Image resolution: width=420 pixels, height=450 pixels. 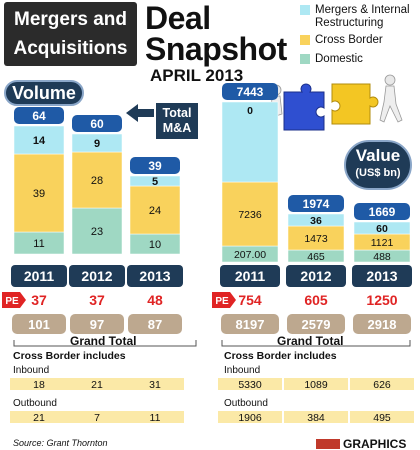 I want to click on figure-right-icon, so click(x=391, y=98).